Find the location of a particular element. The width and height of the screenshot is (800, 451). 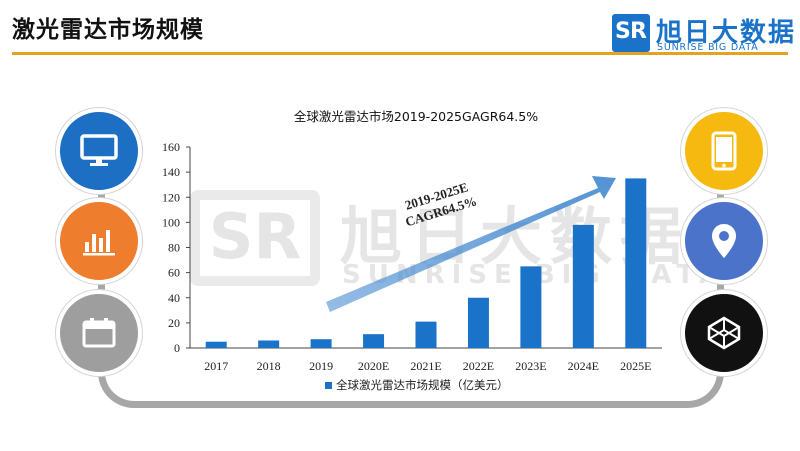

trend-arrow is located at coordinates (471, 244).